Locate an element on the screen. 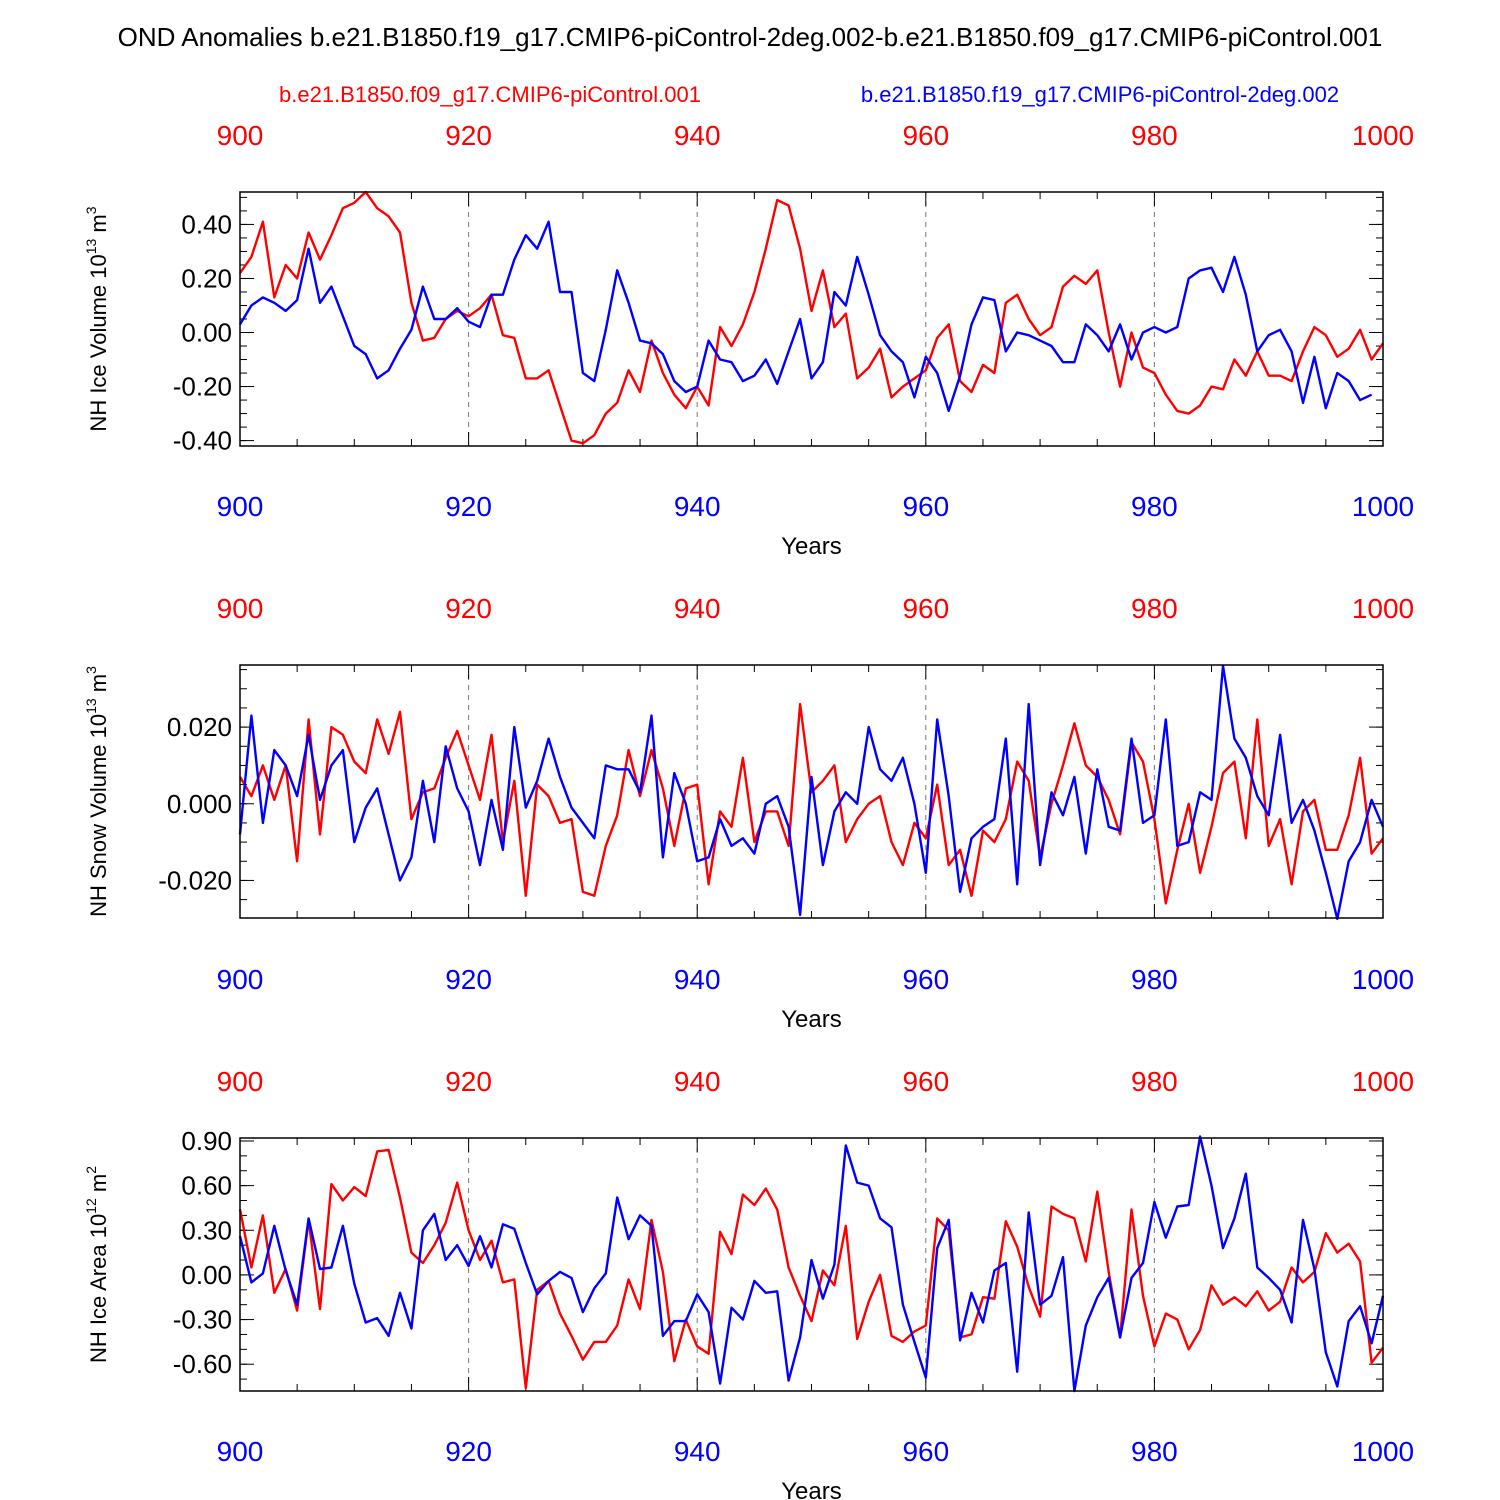 This screenshot has width=1500, height=1500. y-tick-label: -0.20 is located at coordinates (202, 387).